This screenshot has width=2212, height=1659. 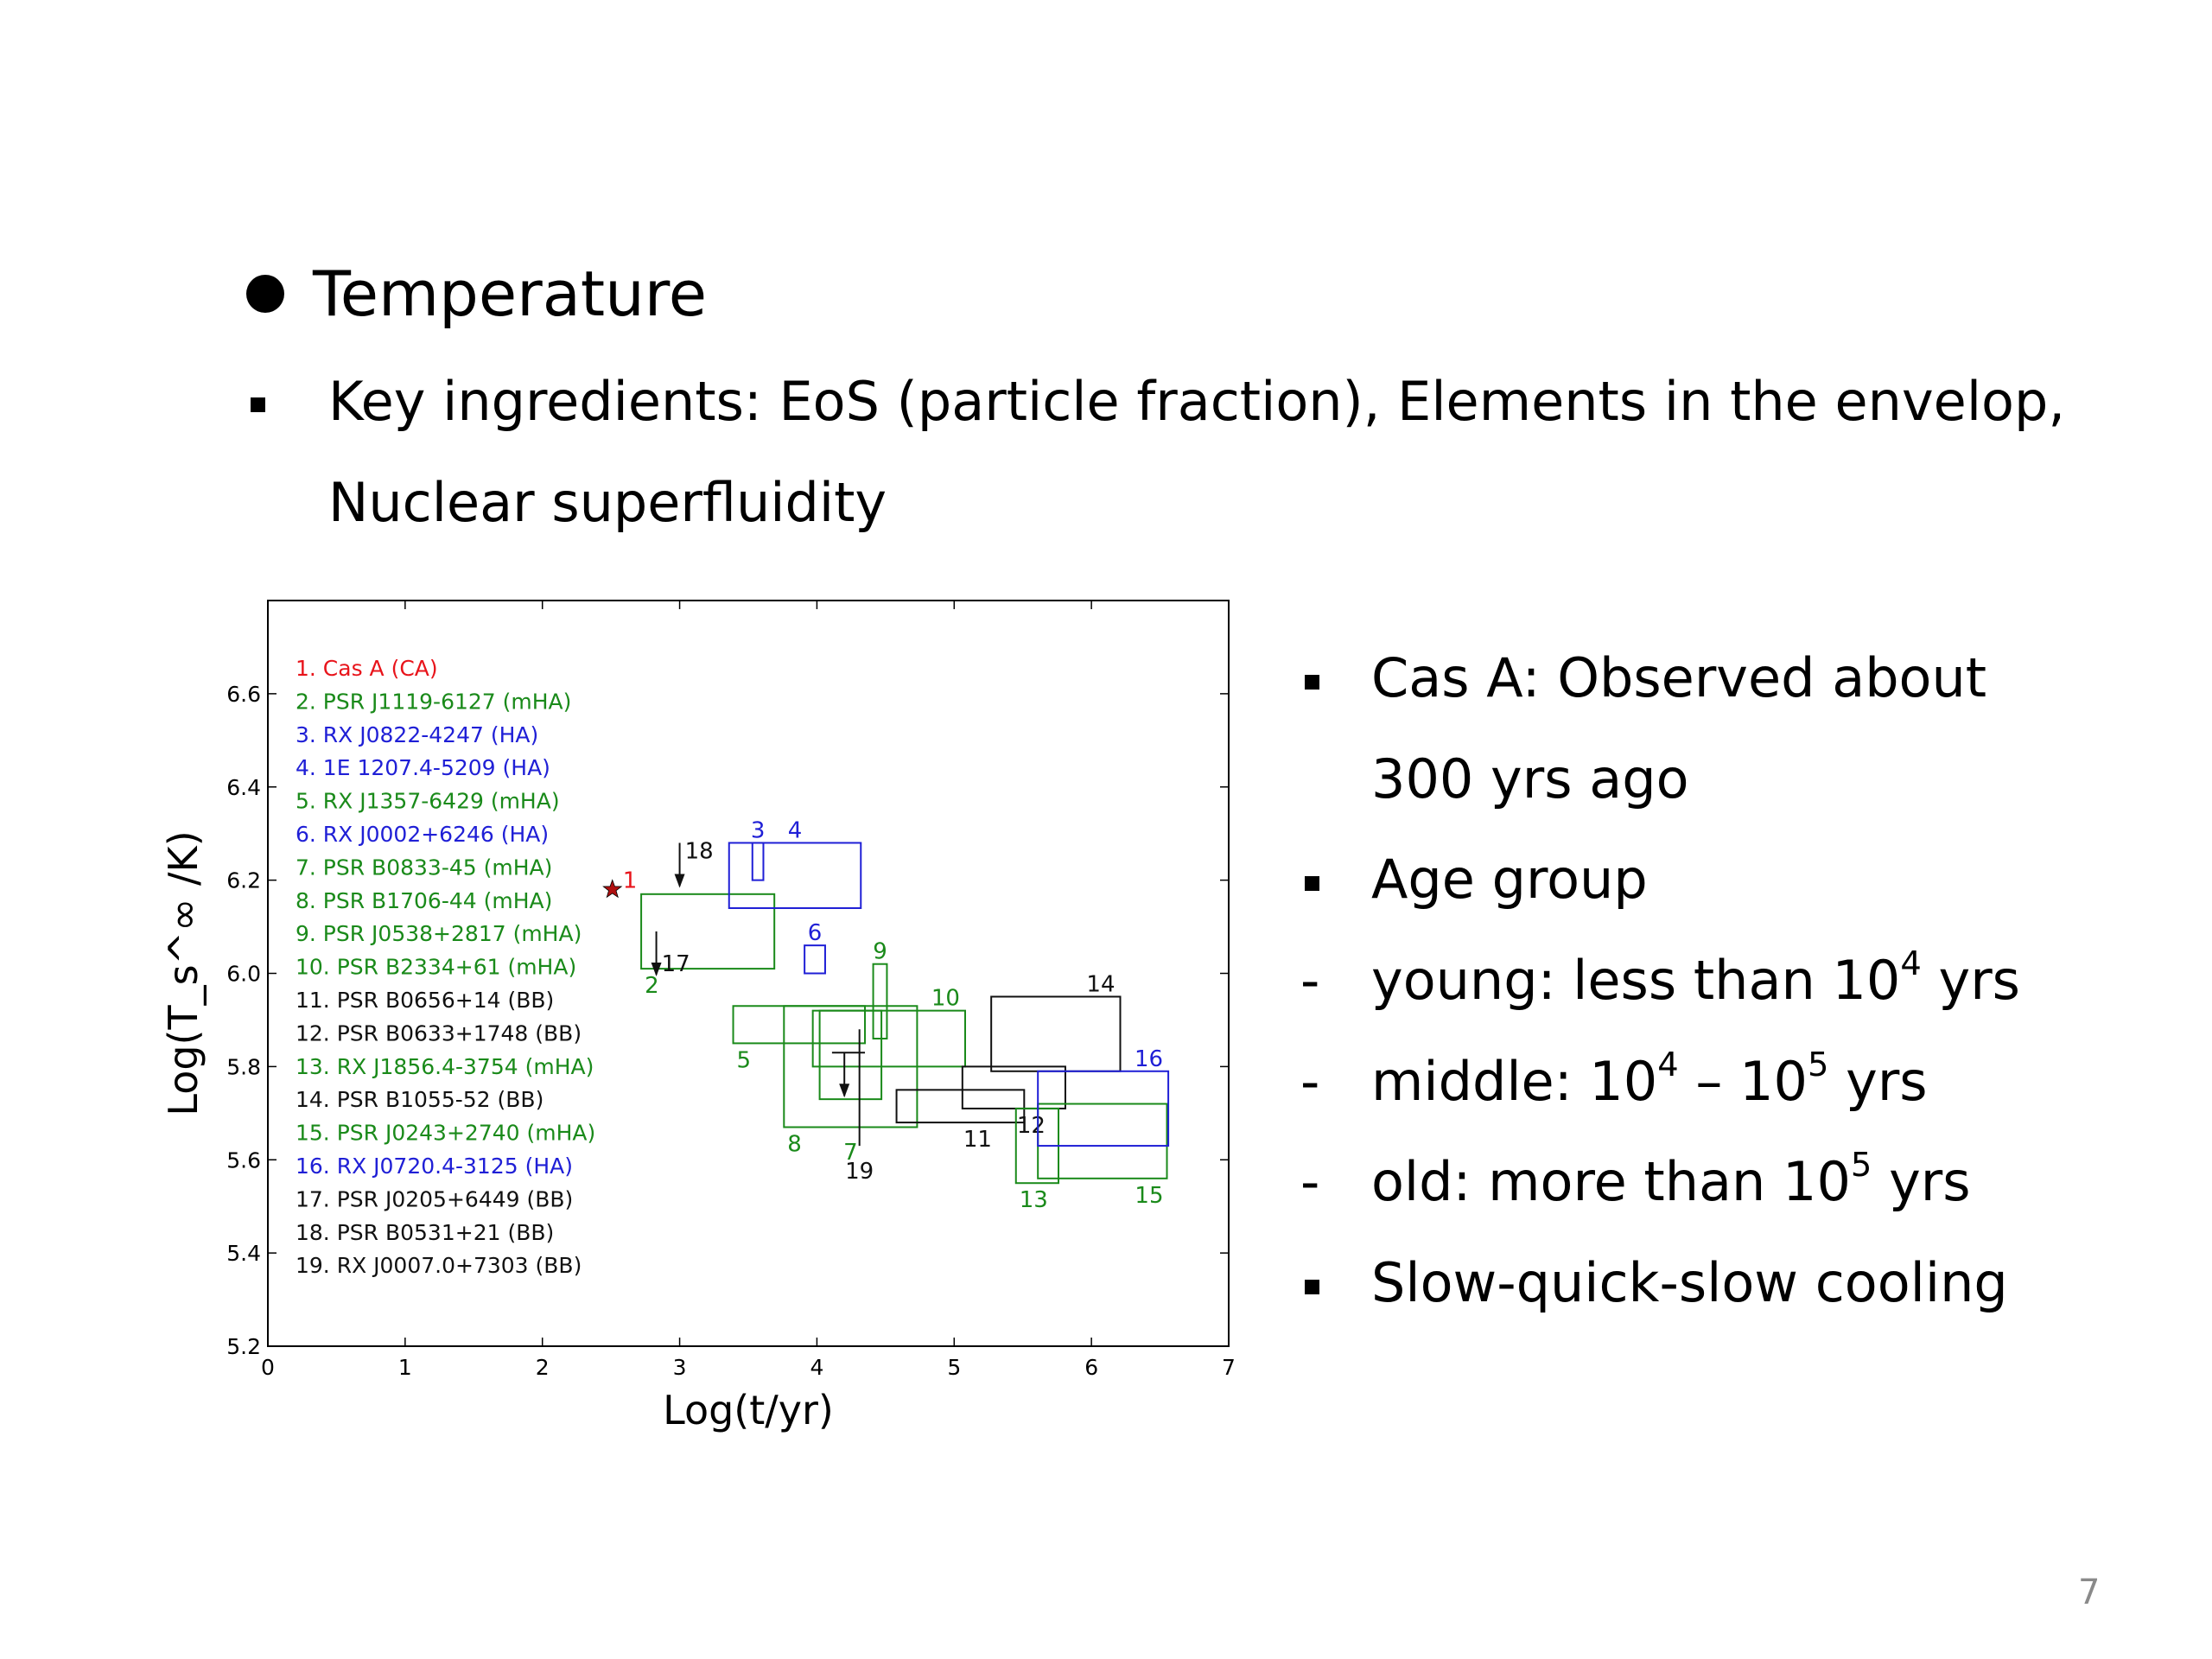 I want to click on box-label: 8, so click(x=794, y=1144).